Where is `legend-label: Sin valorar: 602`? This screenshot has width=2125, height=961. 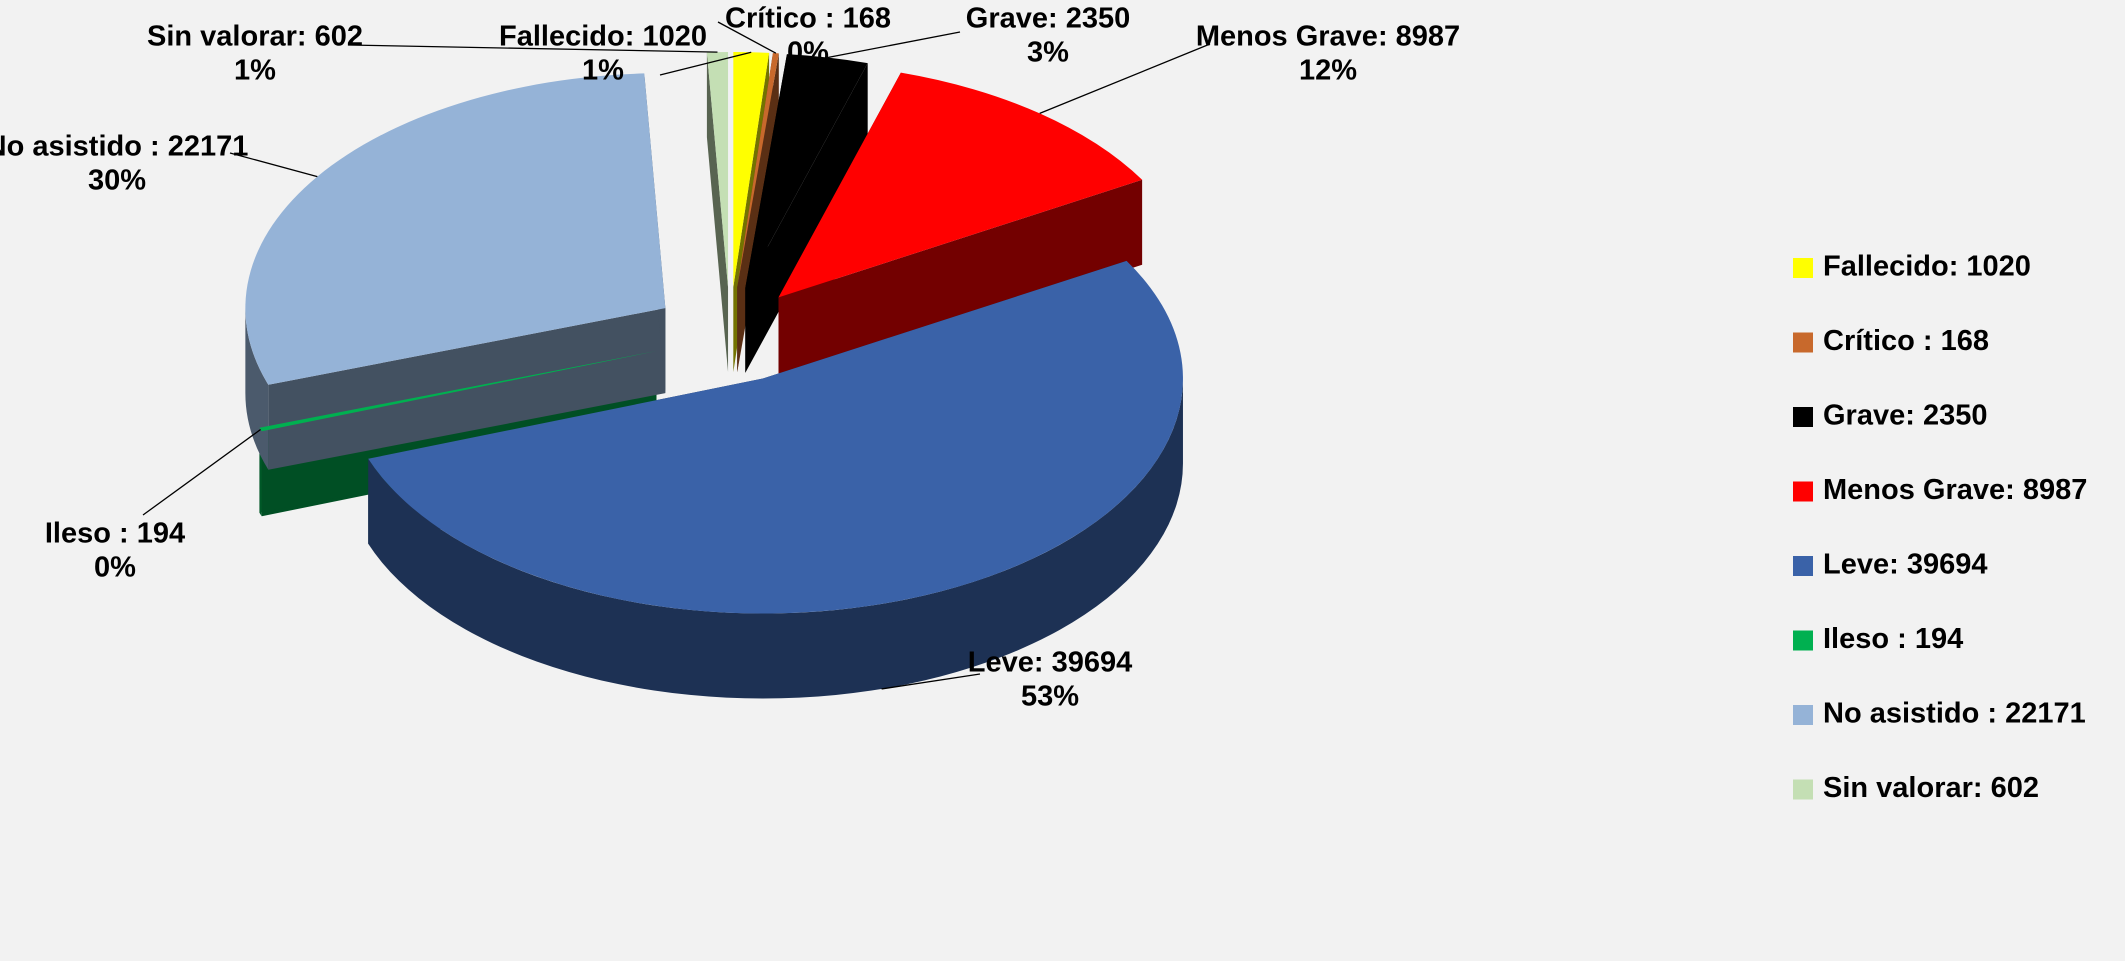 legend-label: Sin valorar: 602 is located at coordinates (1931, 788).